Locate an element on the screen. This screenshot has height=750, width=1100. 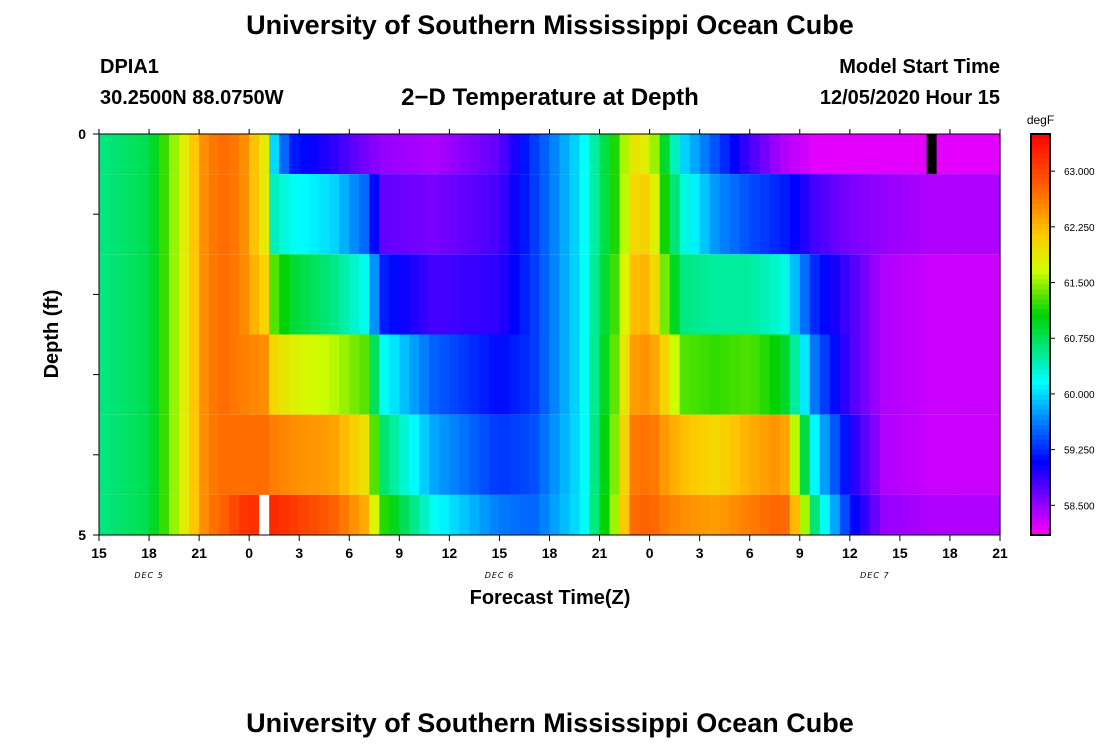
x-tick-label: 12 is located at coordinates (450, 553).